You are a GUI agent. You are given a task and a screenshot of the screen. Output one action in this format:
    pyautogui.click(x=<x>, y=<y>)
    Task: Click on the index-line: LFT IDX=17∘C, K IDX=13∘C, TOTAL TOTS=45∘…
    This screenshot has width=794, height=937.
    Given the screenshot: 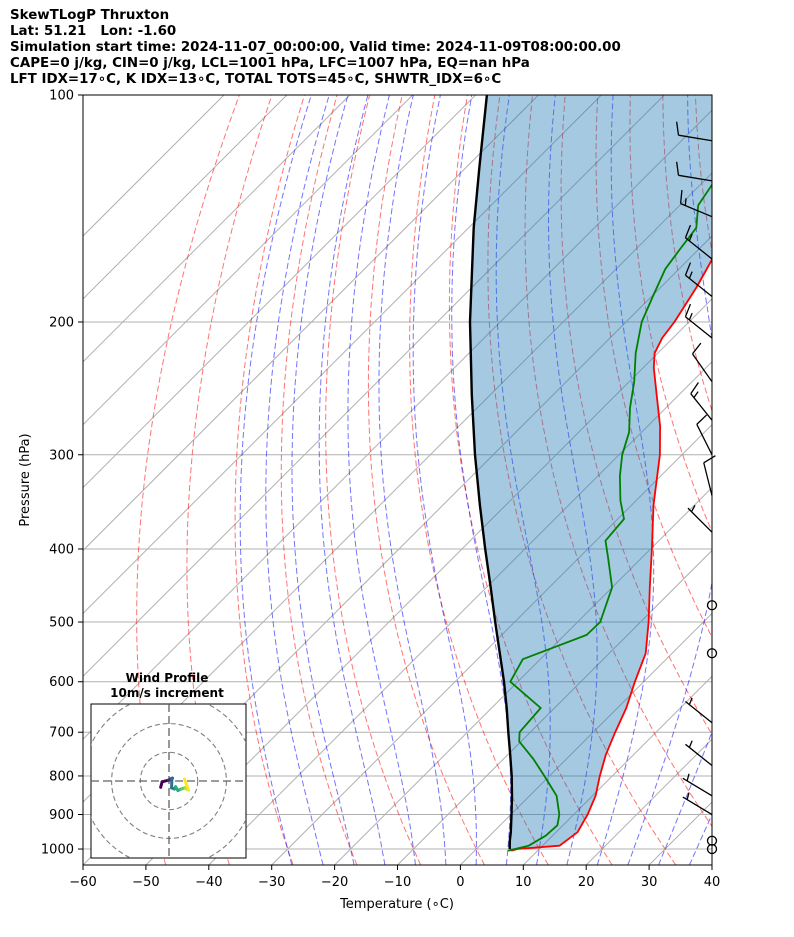 What is the action you would take?
    pyautogui.click(x=256, y=79)
    